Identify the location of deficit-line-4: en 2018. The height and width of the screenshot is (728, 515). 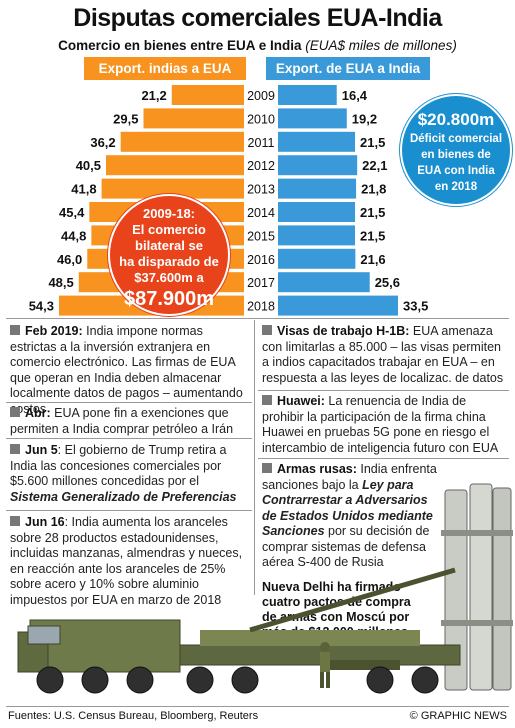
(456, 187).